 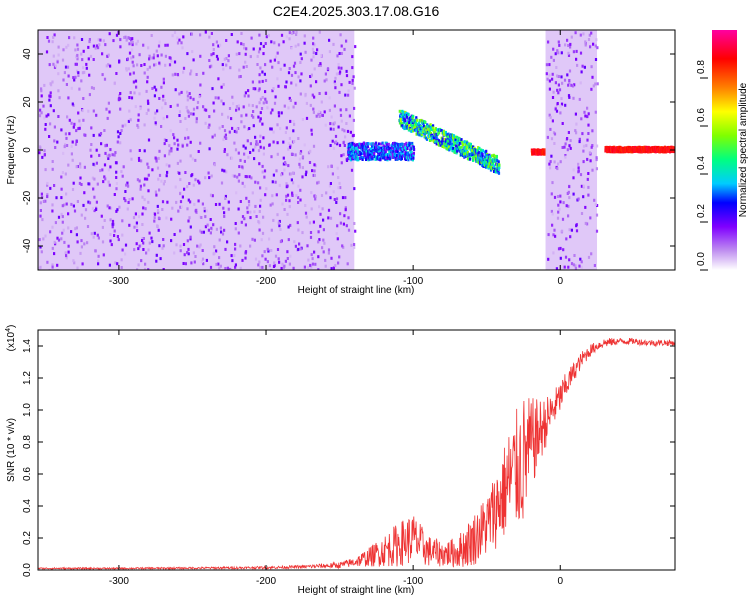 I want to click on snr-y-multiplier-exp: 4, so click(x=8, y=330).